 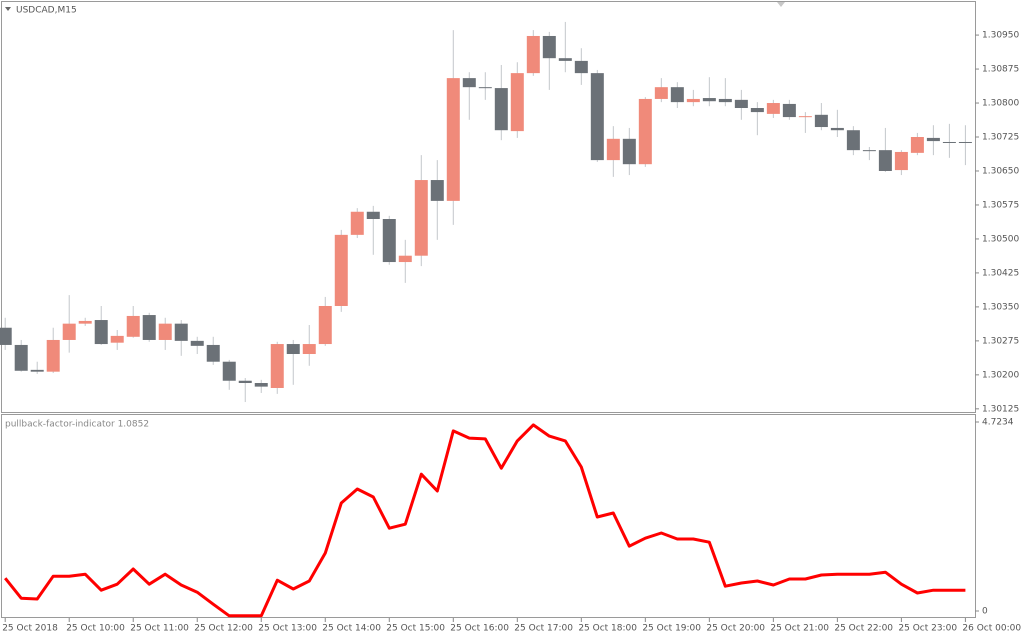 What do you see at coordinates (1000, 70) in the screenshot?
I see `y-tick-label: 1.30875` at bounding box center [1000, 70].